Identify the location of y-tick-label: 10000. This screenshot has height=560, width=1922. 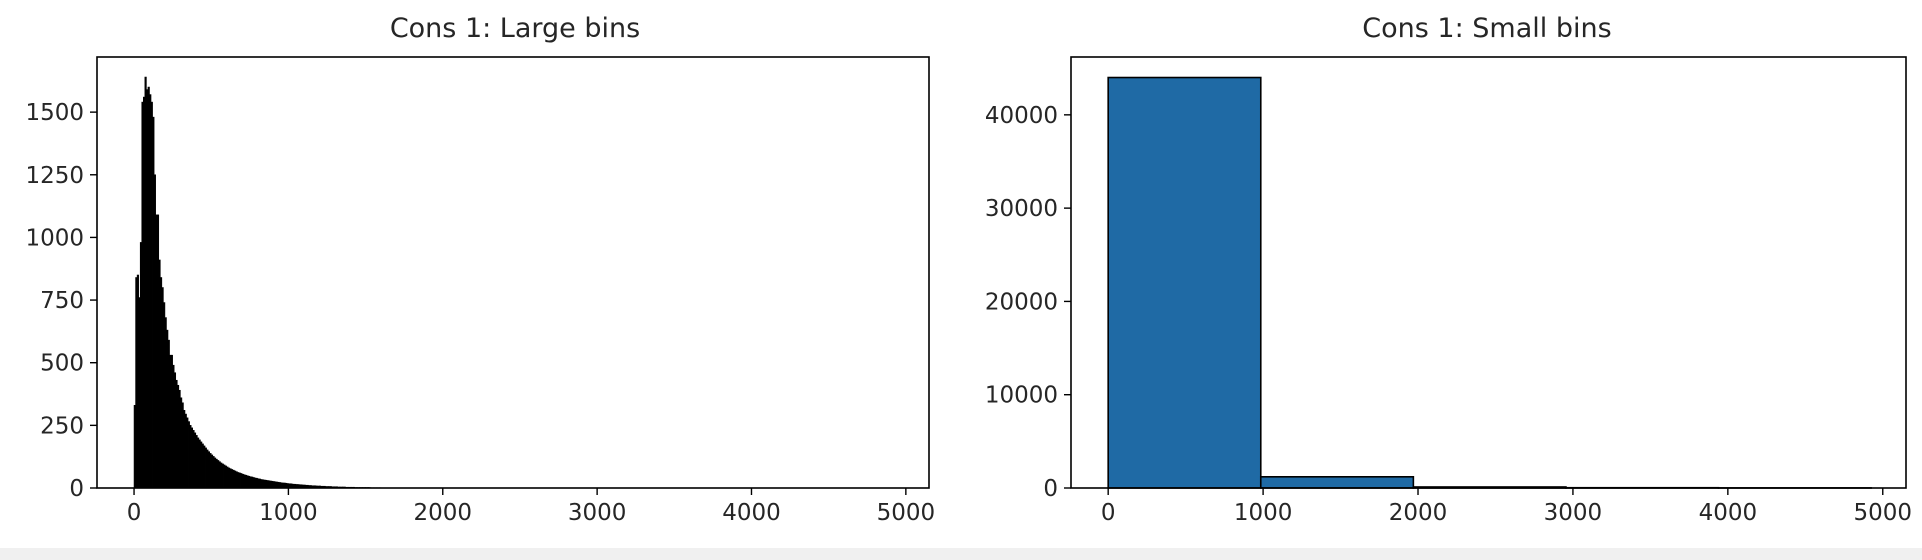
(1021, 396).